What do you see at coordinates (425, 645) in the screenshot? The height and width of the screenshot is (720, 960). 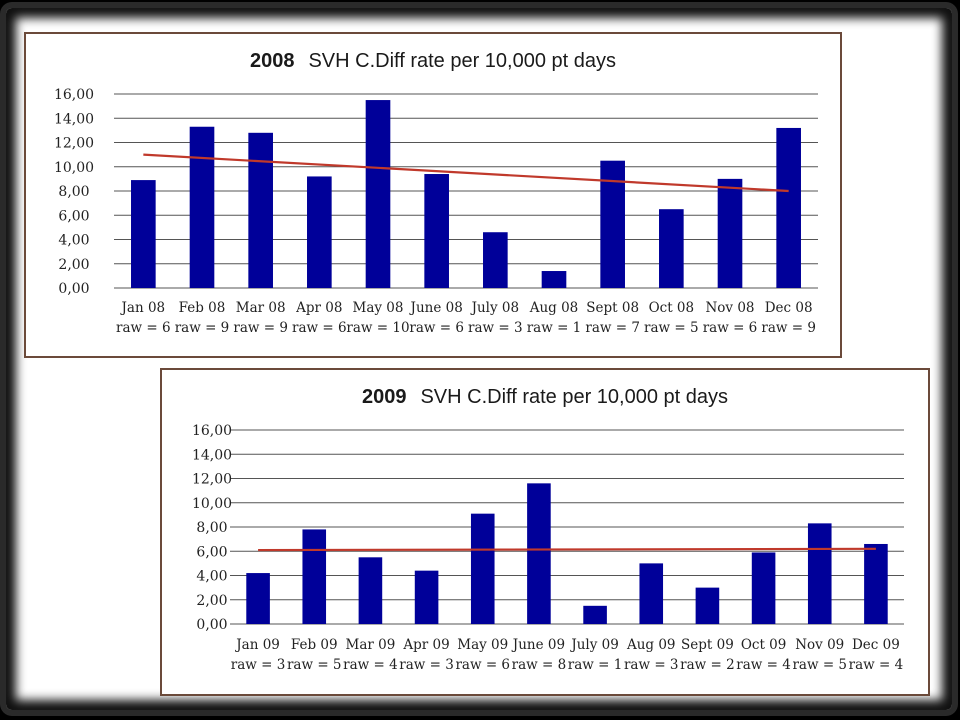 I see `chart-2009-xtick-label: Apr 09` at bounding box center [425, 645].